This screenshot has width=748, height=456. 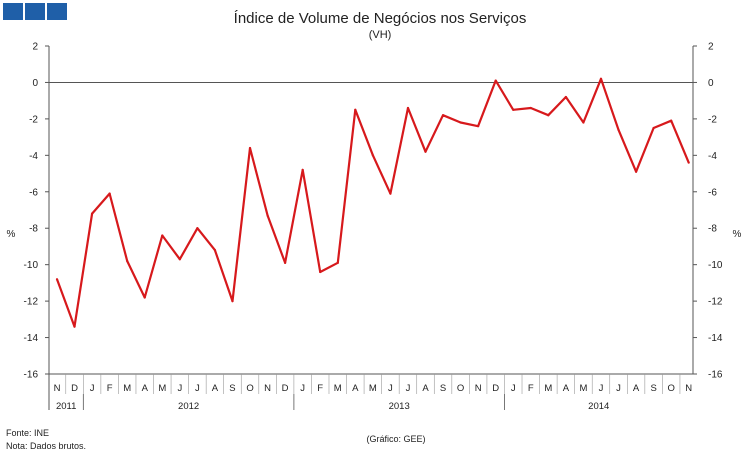 What do you see at coordinates (188, 406) in the screenshot?
I see `x-tick-label-year: 2012` at bounding box center [188, 406].